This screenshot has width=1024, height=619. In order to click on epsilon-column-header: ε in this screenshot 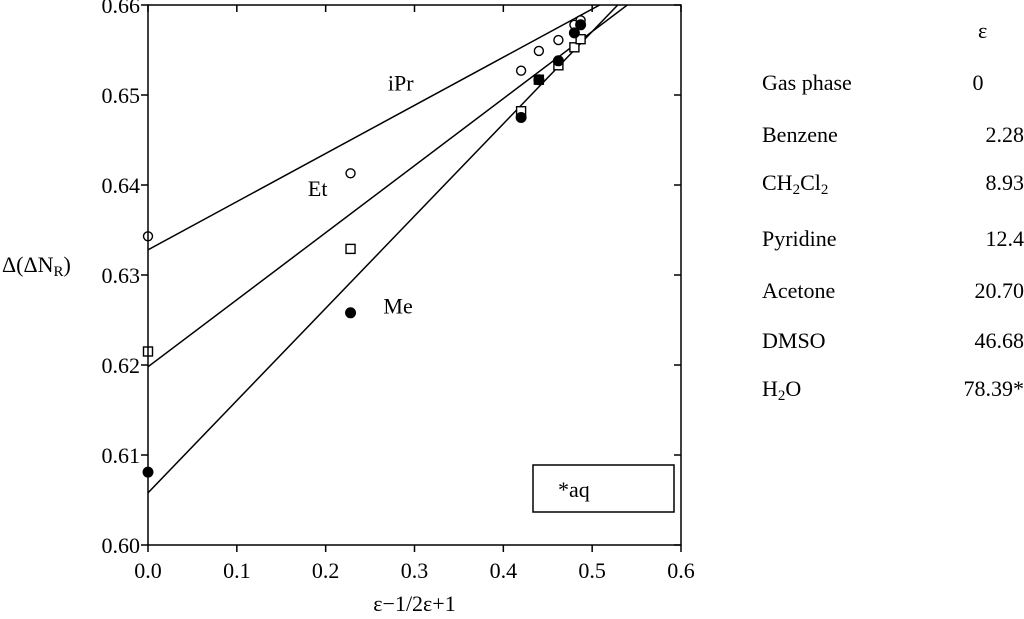, I will do `click(983, 30)`.